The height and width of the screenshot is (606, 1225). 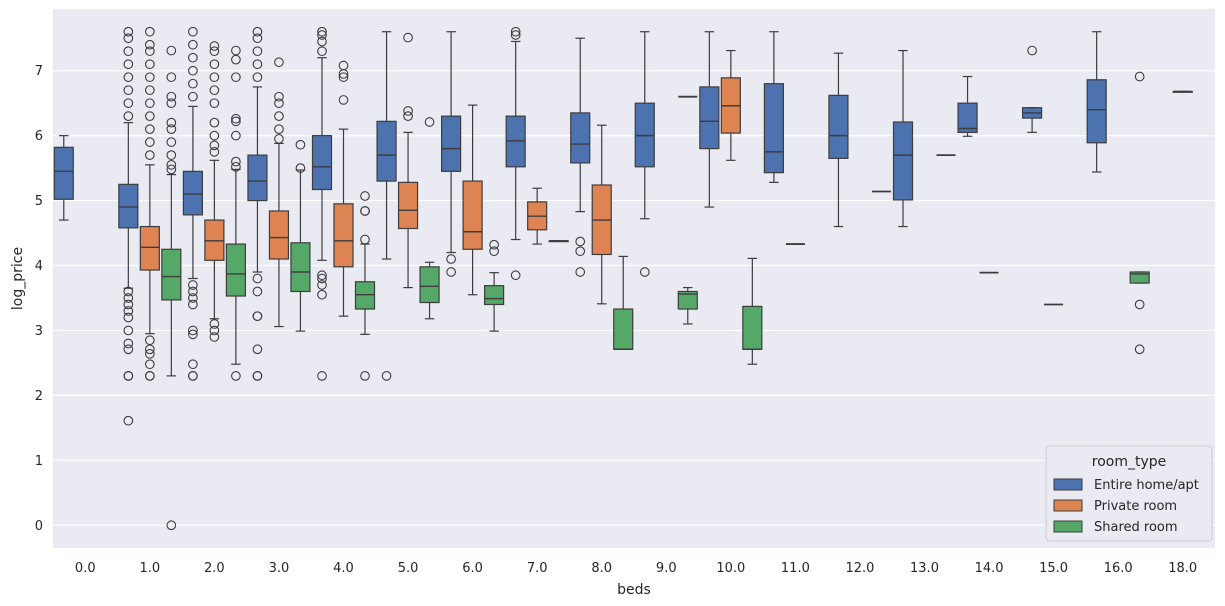 I want to click on y-tick-label: 2, so click(x=39, y=396).